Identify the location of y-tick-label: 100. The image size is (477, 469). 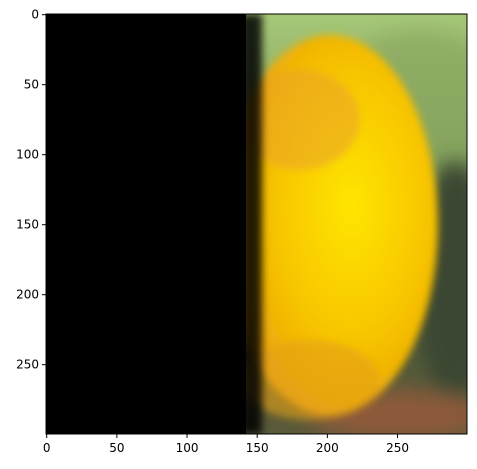
(27, 155).